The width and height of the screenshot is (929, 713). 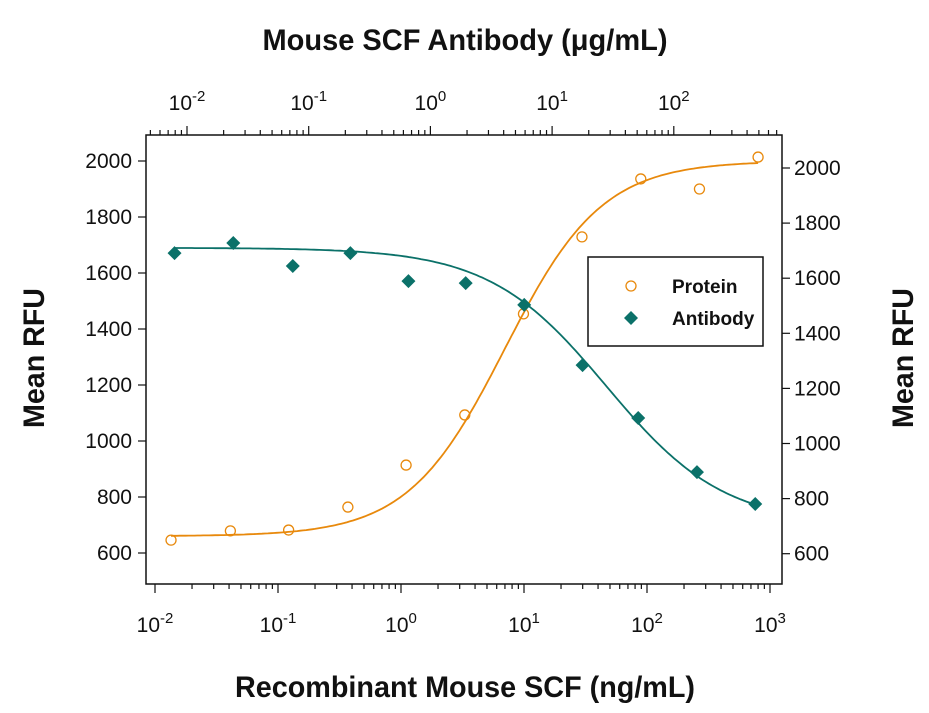 What do you see at coordinates (811, 499) in the screenshot?
I see `y-tick-label-right: 800` at bounding box center [811, 499].